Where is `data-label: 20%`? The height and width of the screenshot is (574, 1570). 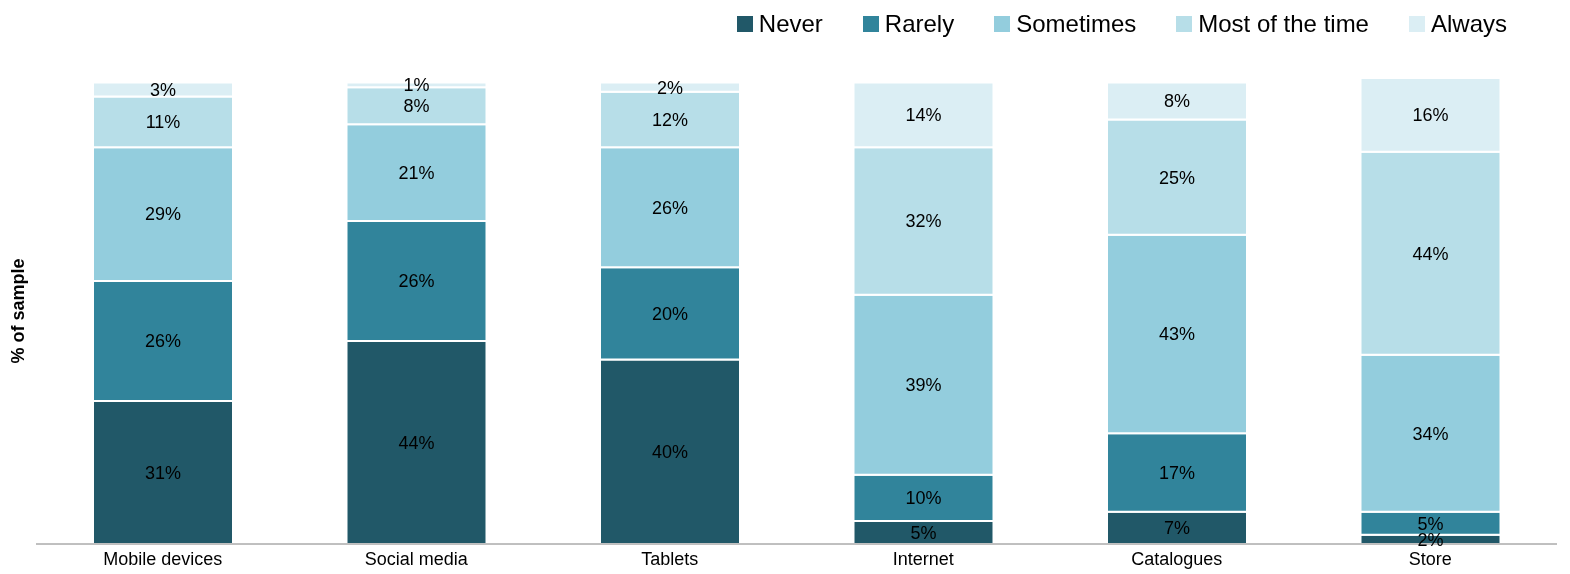
data-label: 20% is located at coordinates (670, 313).